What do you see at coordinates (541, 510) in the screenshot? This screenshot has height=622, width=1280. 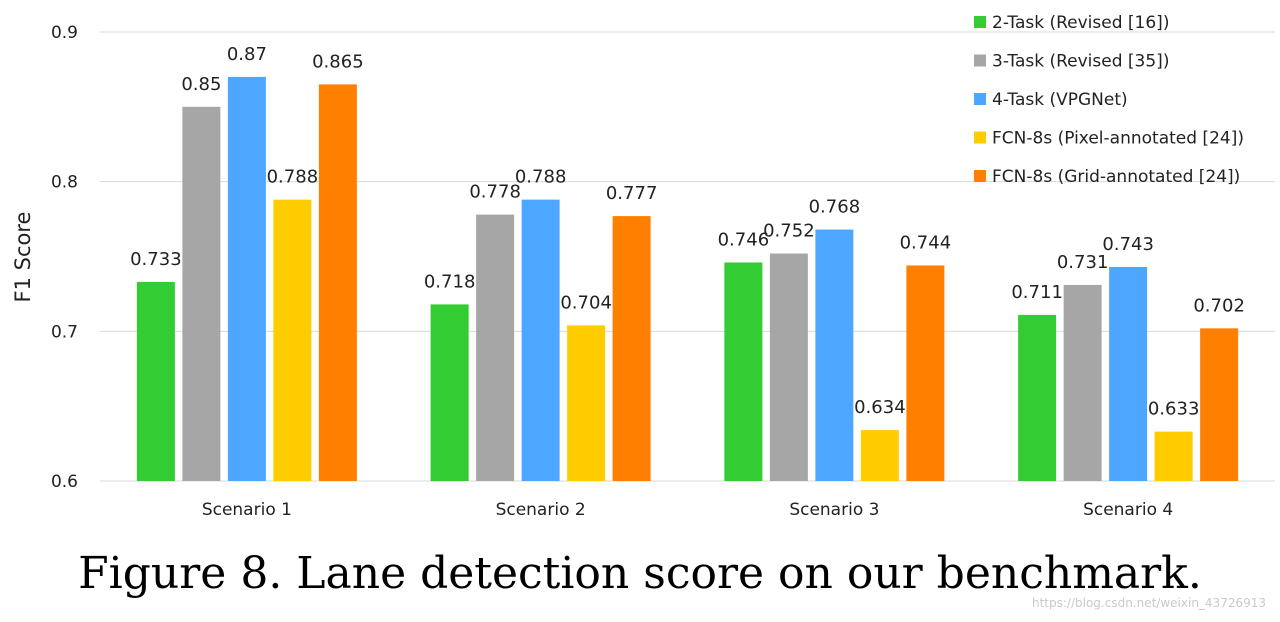 I see `x-category-label: Scenario 2` at bounding box center [541, 510].